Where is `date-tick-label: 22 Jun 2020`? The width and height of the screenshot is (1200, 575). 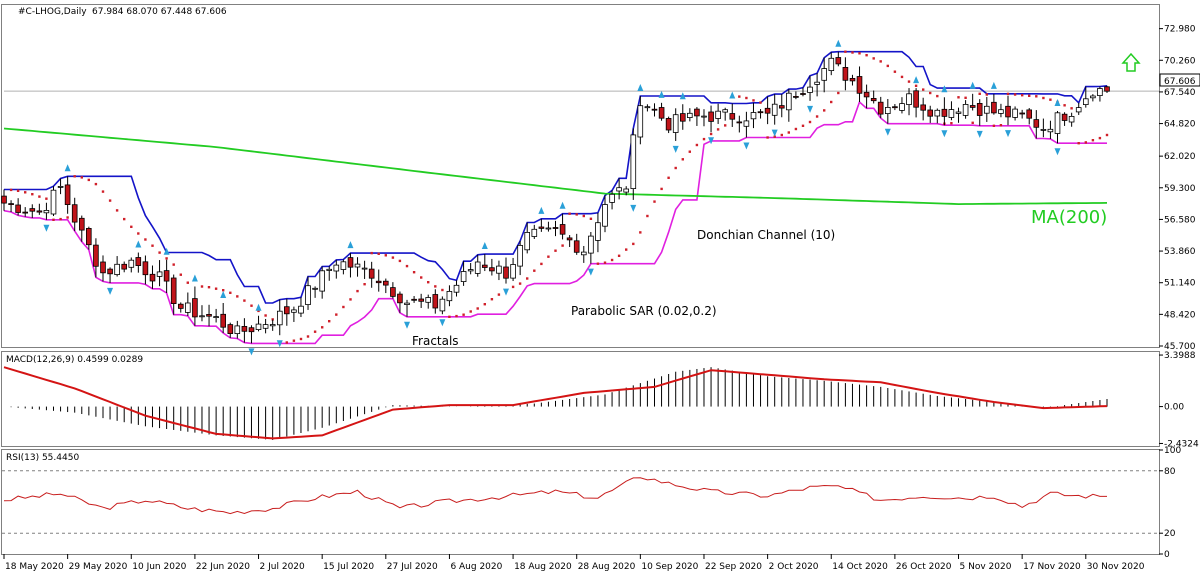 date-tick-label: 22 Jun 2020 is located at coordinates (223, 567).